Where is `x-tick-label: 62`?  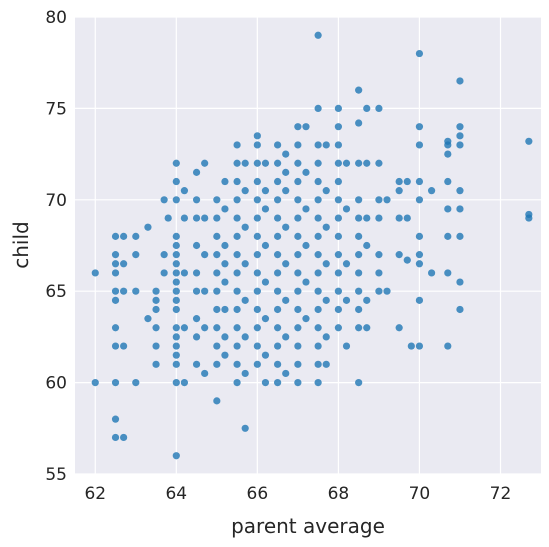
x-tick-label: 62 is located at coordinates (95, 494).